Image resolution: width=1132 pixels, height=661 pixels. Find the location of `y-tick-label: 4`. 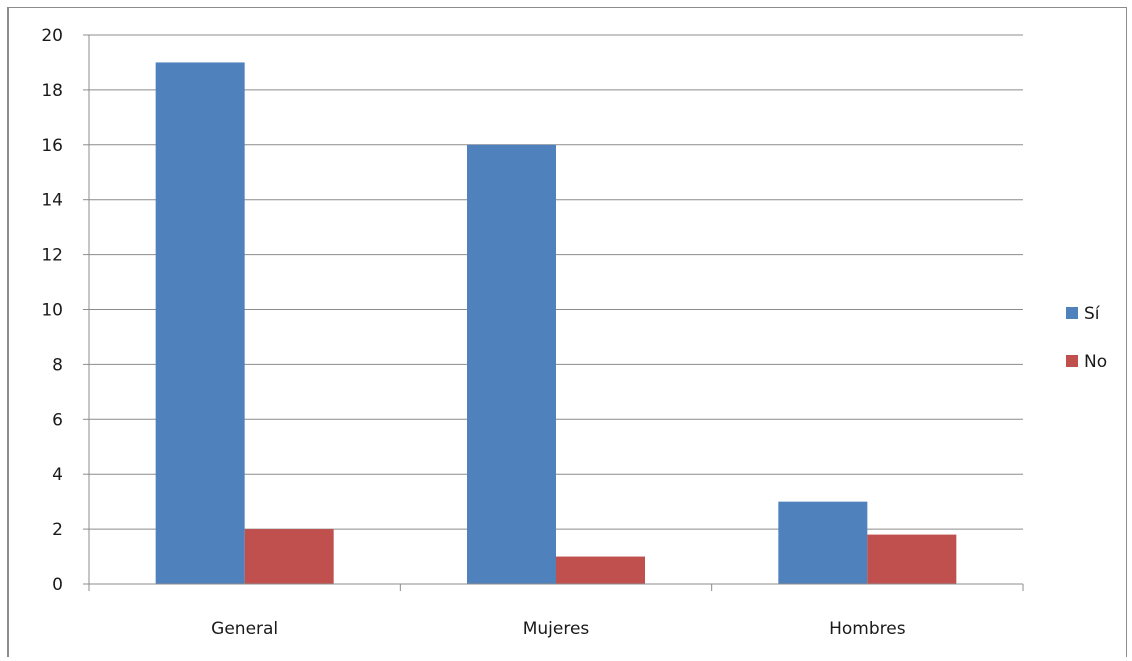

y-tick-label: 4 is located at coordinates (57, 475).